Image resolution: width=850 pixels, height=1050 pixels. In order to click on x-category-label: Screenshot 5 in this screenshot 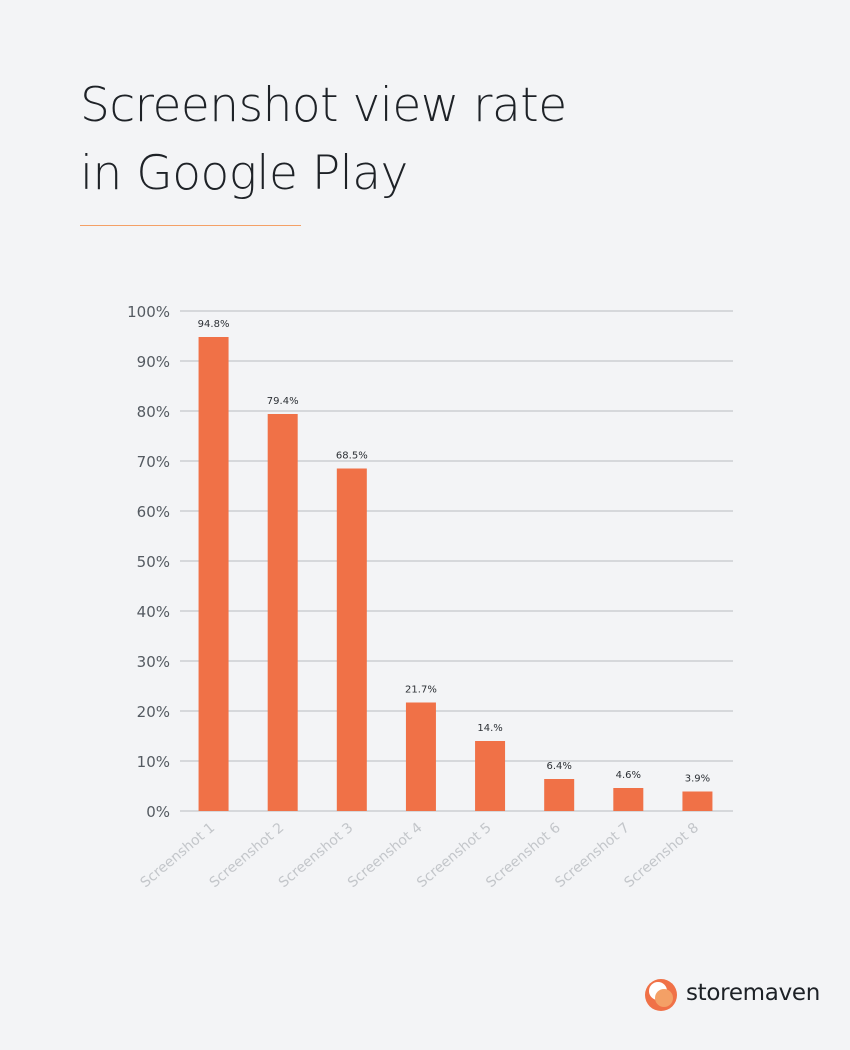, I will do `click(454, 855)`.